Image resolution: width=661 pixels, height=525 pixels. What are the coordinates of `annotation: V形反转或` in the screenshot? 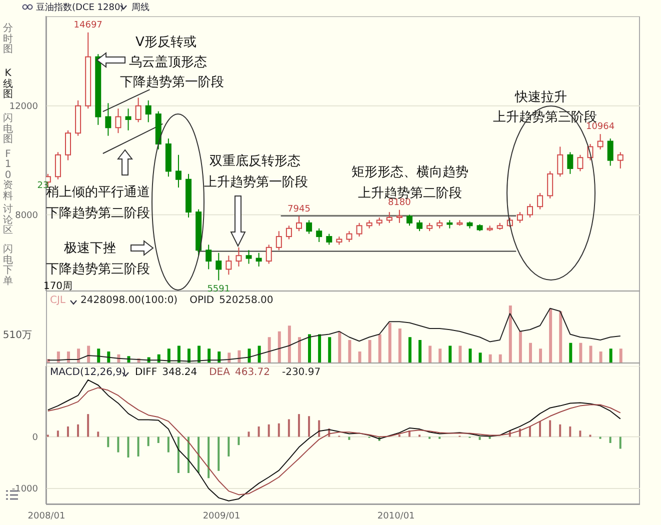 It's located at (166, 42).